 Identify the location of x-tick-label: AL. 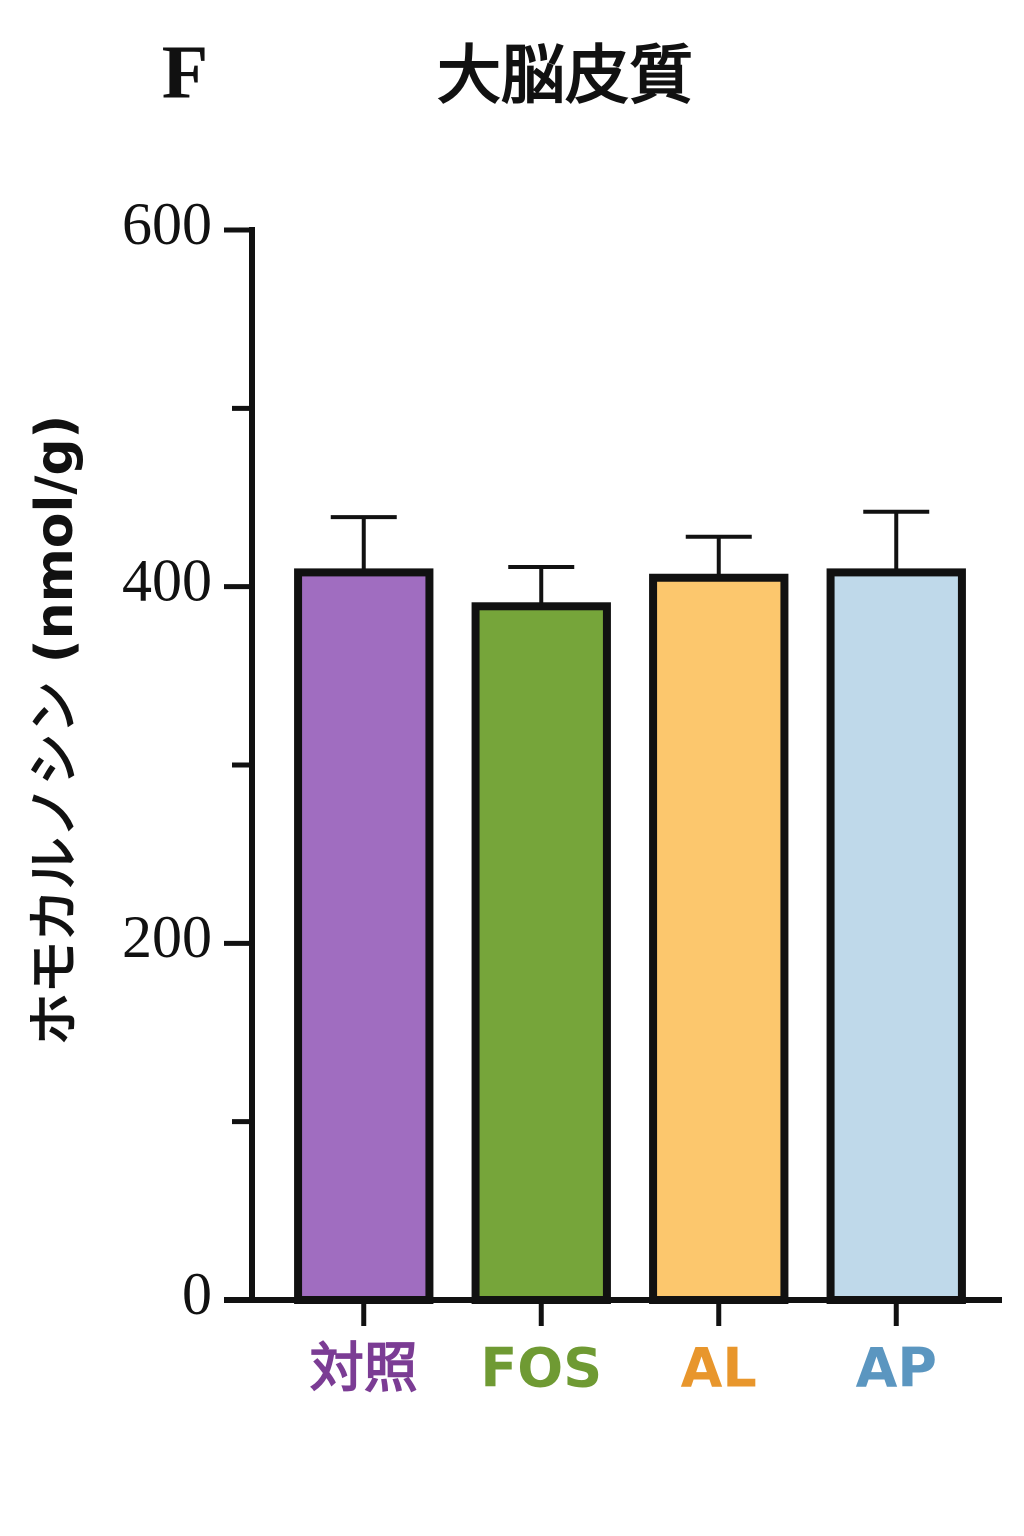
(719, 1368).